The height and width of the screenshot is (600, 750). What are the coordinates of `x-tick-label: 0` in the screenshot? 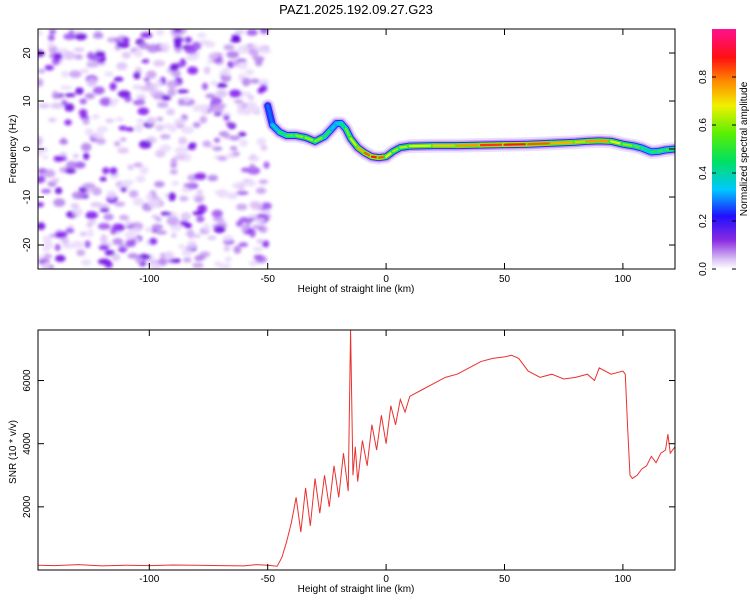 It's located at (386, 279).